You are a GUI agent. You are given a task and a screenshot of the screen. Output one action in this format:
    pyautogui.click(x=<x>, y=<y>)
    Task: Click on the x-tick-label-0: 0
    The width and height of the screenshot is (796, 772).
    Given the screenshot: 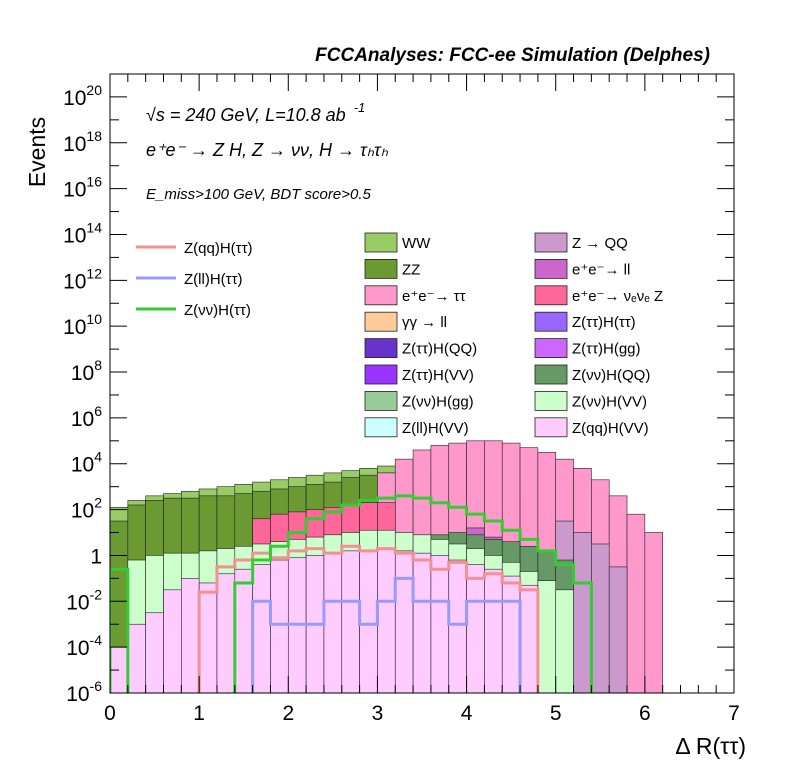 What is the action you would take?
    pyautogui.click(x=110, y=713)
    